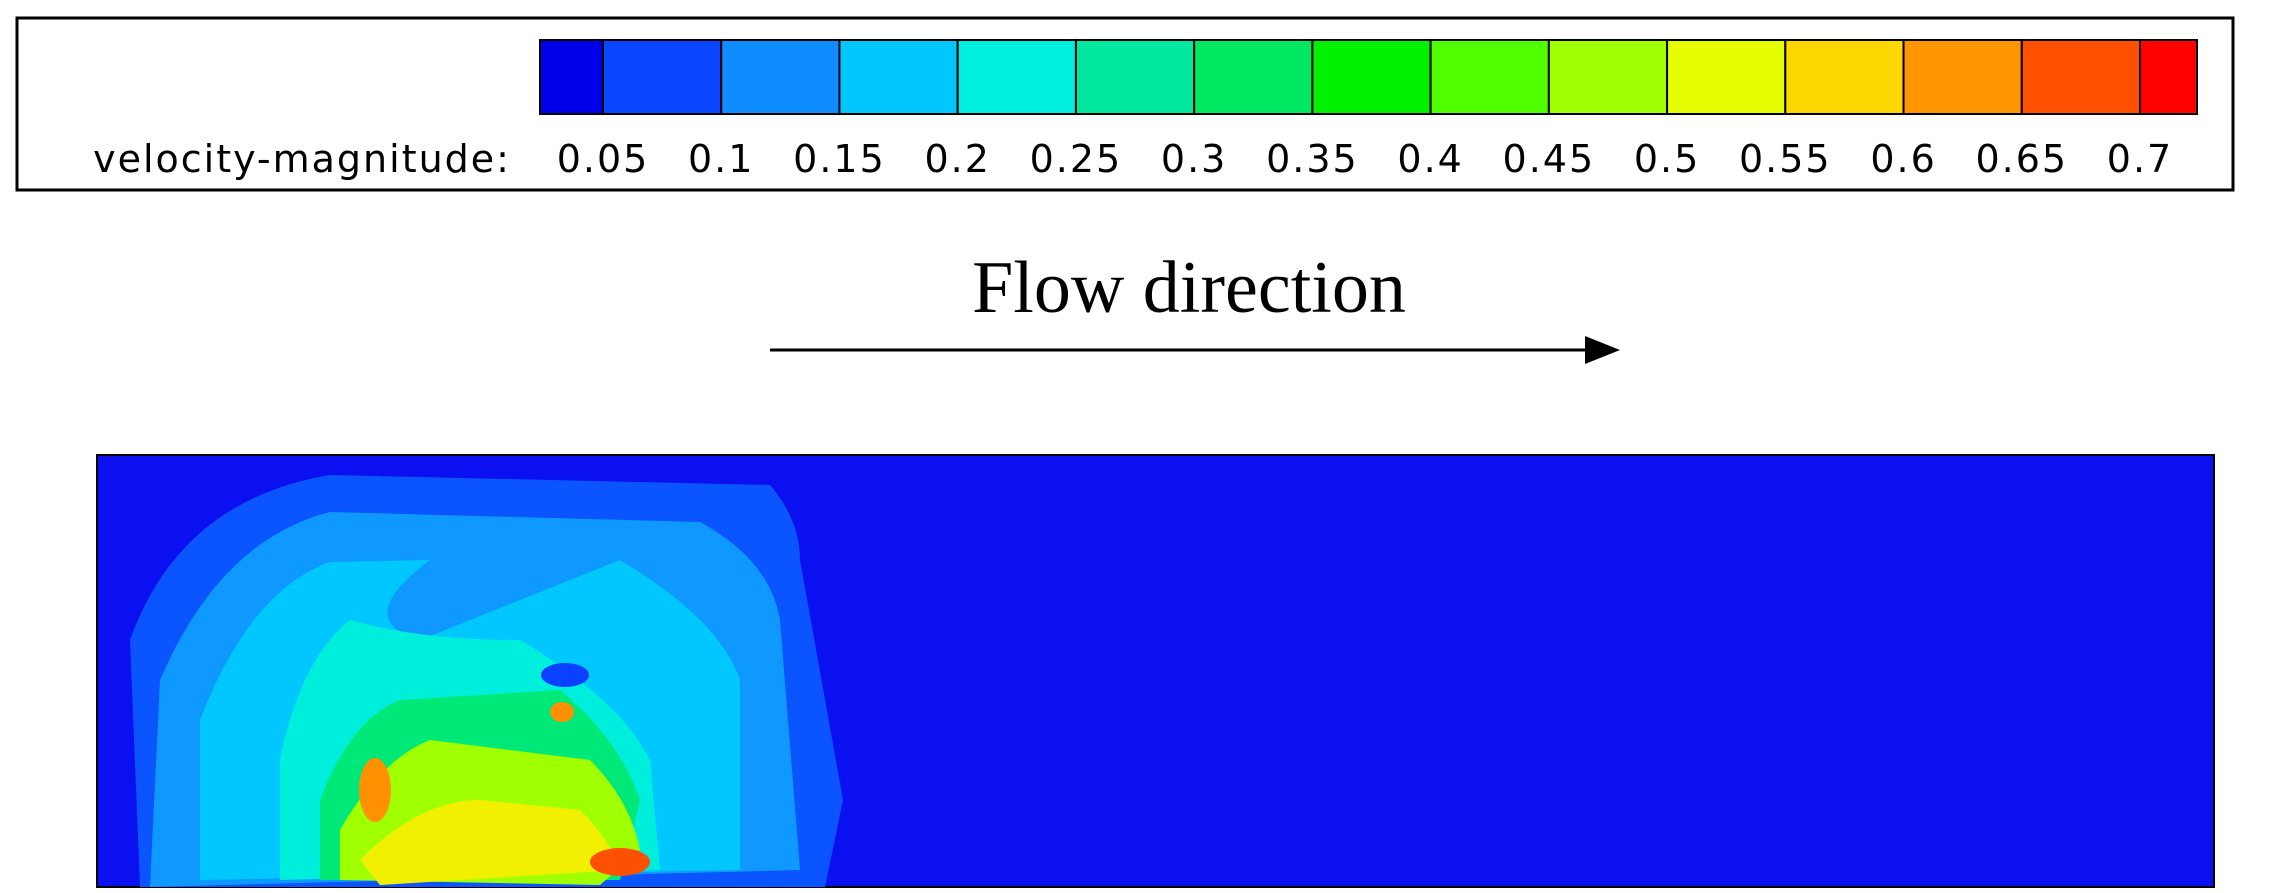 The width and height of the screenshot is (2273, 893). Describe the element at coordinates (603, 159) in the screenshot. I see `colorbar-tick-label: 0.05` at that location.